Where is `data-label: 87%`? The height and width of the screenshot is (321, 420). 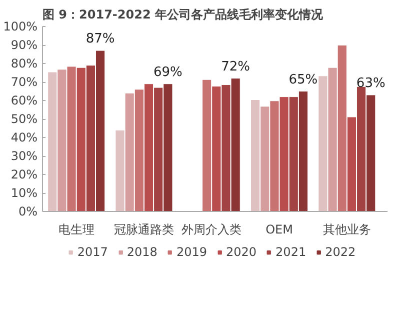 data-label: 87% is located at coordinates (100, 39).